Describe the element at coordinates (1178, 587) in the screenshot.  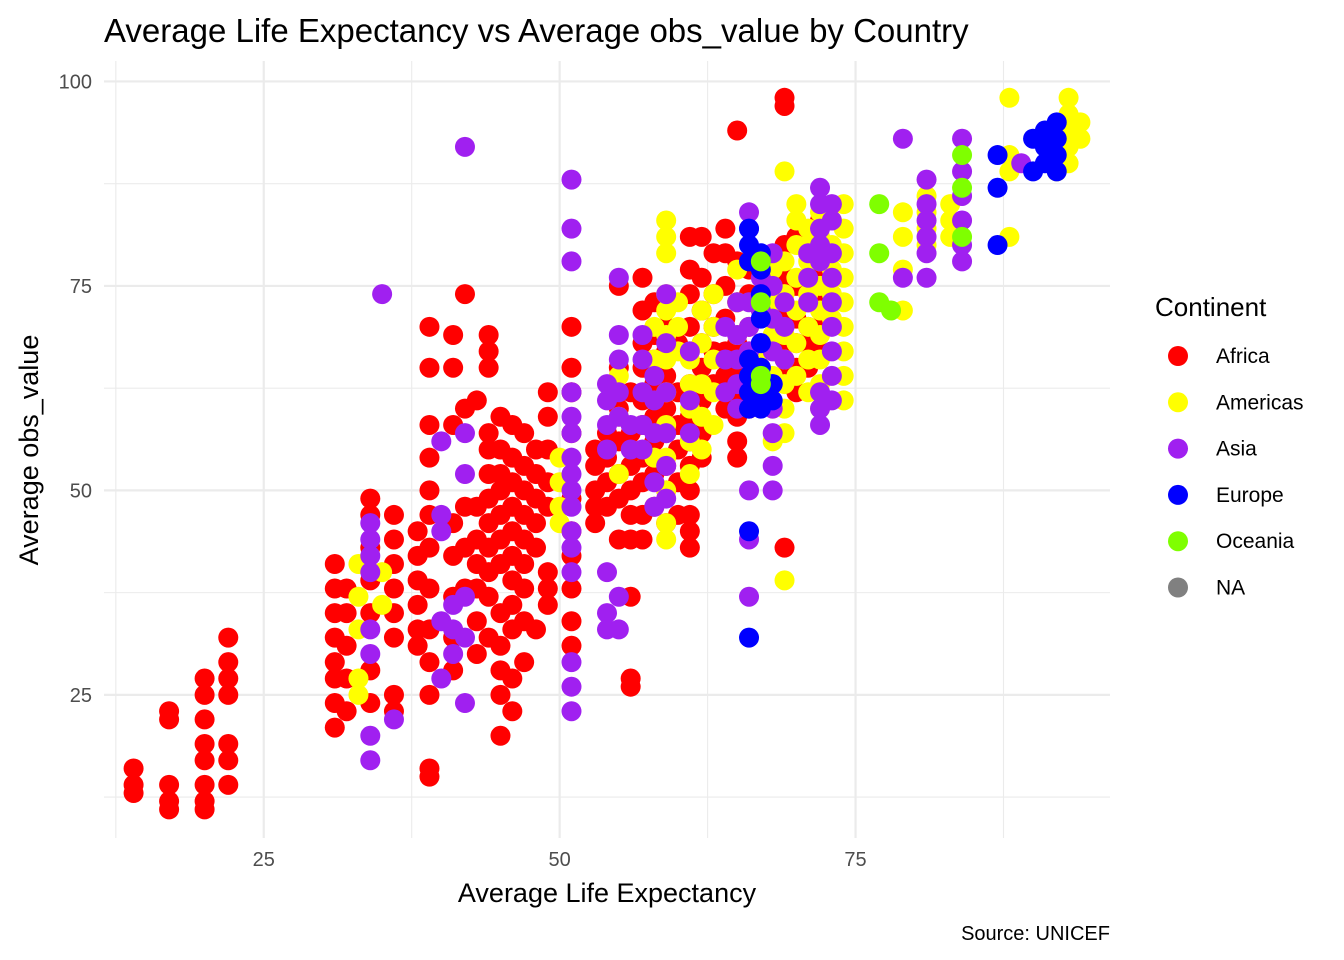
I see `legend-key-na` at that location.